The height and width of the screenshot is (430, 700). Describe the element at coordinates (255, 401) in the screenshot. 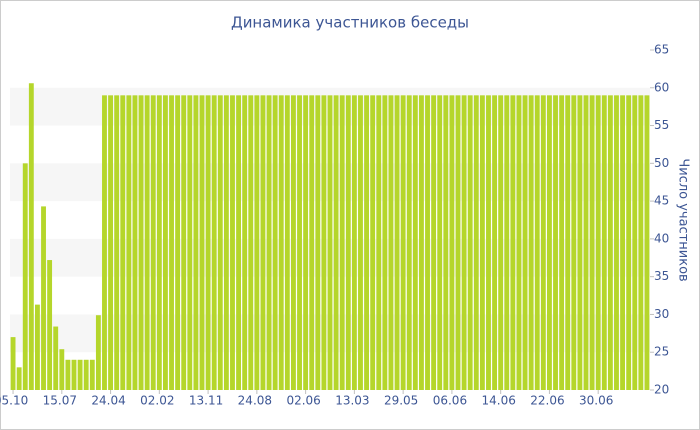

I see `x-tick-label: 24.08` at that location.